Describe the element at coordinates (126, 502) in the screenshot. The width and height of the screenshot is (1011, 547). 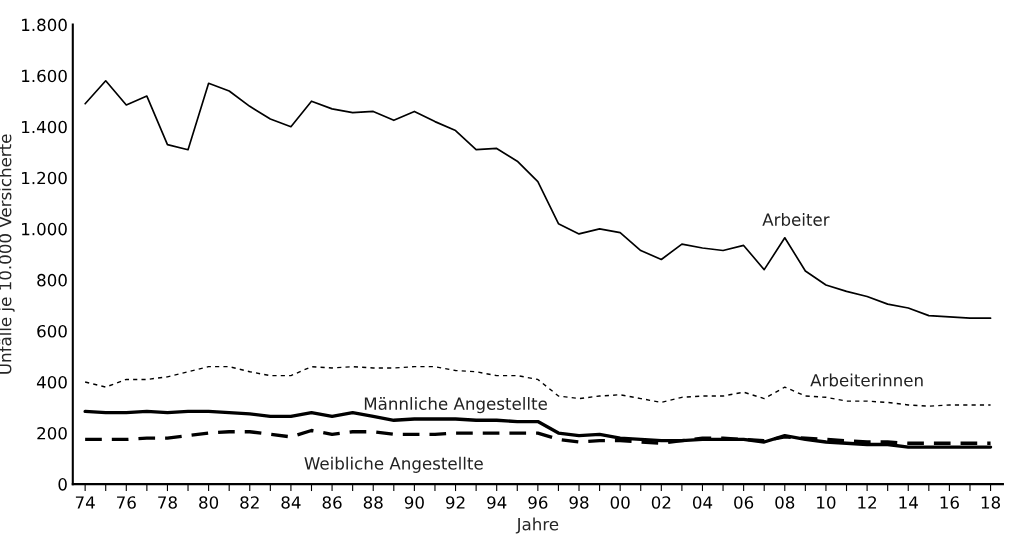
I see `x-tick-label: 76` at that location.